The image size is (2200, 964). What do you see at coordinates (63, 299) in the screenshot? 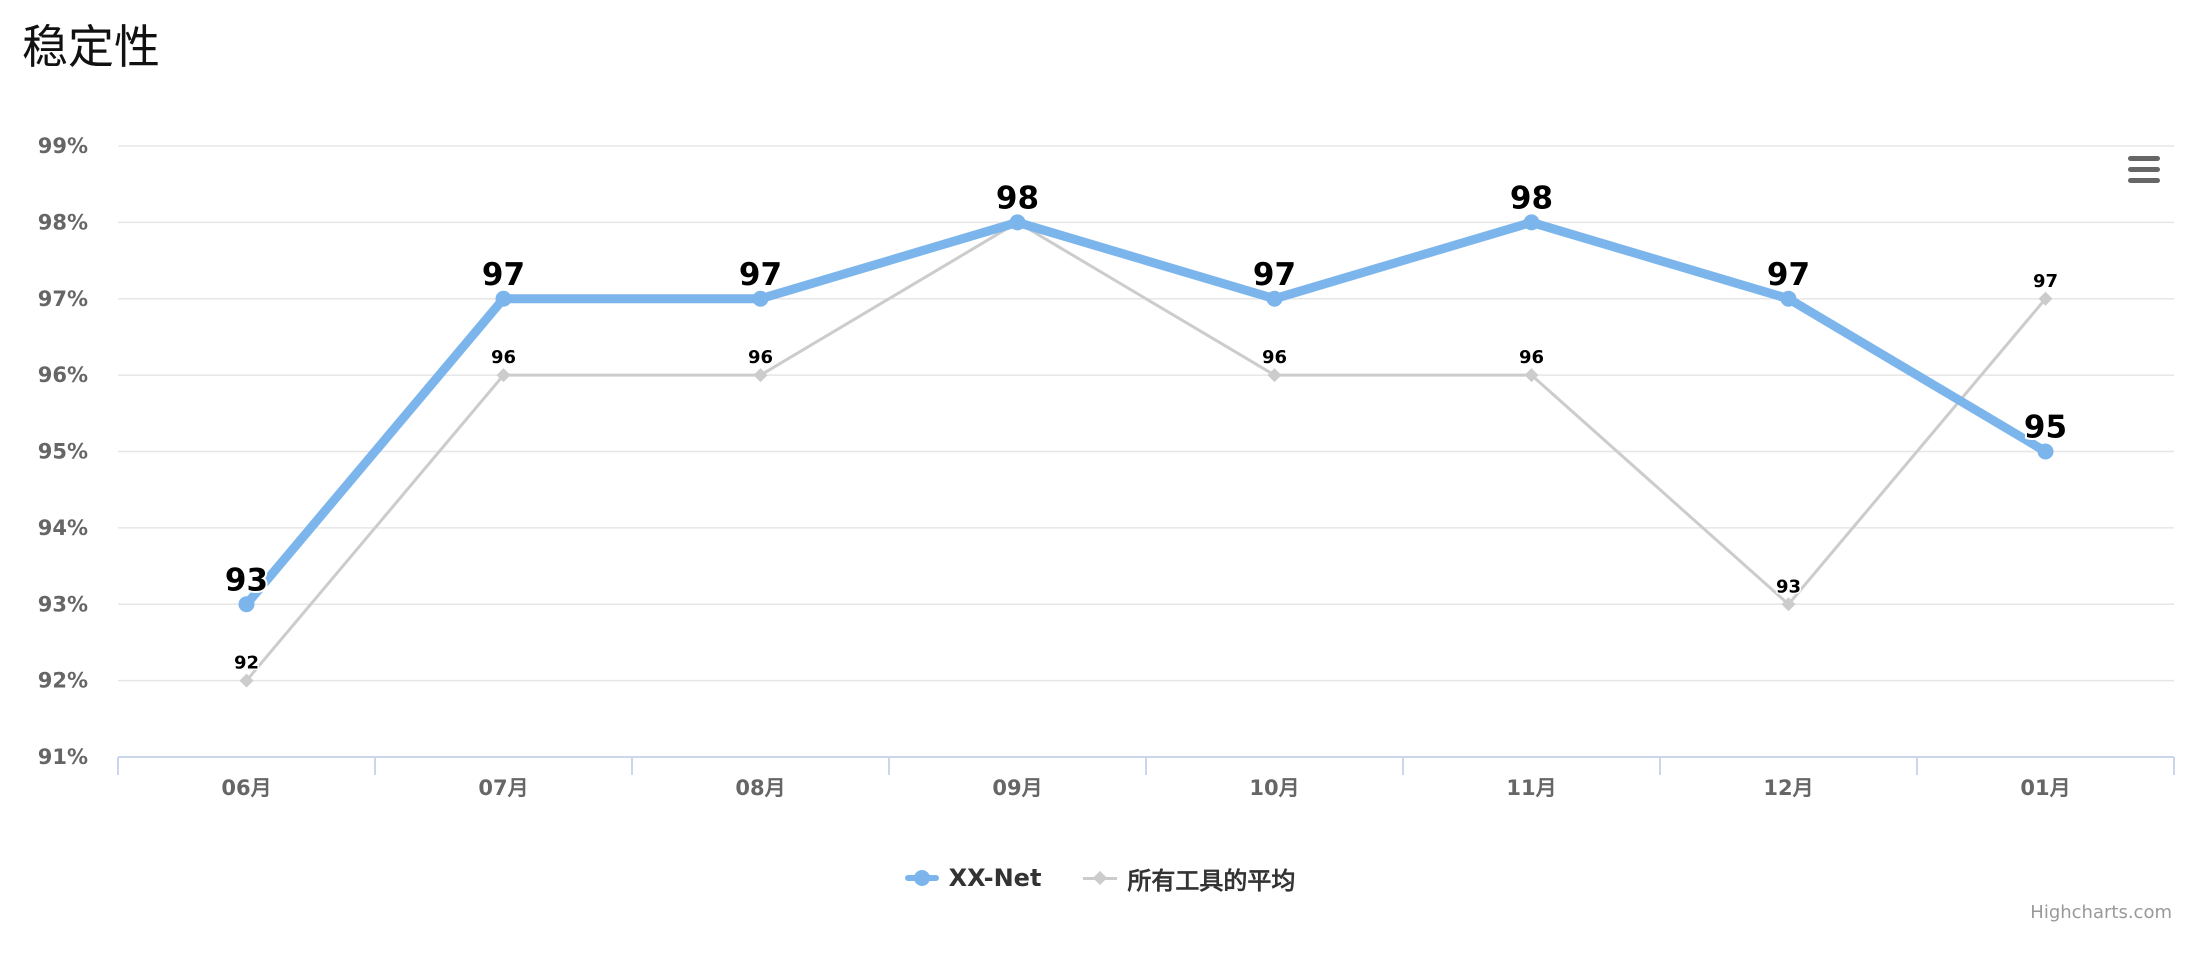
I see `y-tick-label: 97%` at bounding box center [63, 299].